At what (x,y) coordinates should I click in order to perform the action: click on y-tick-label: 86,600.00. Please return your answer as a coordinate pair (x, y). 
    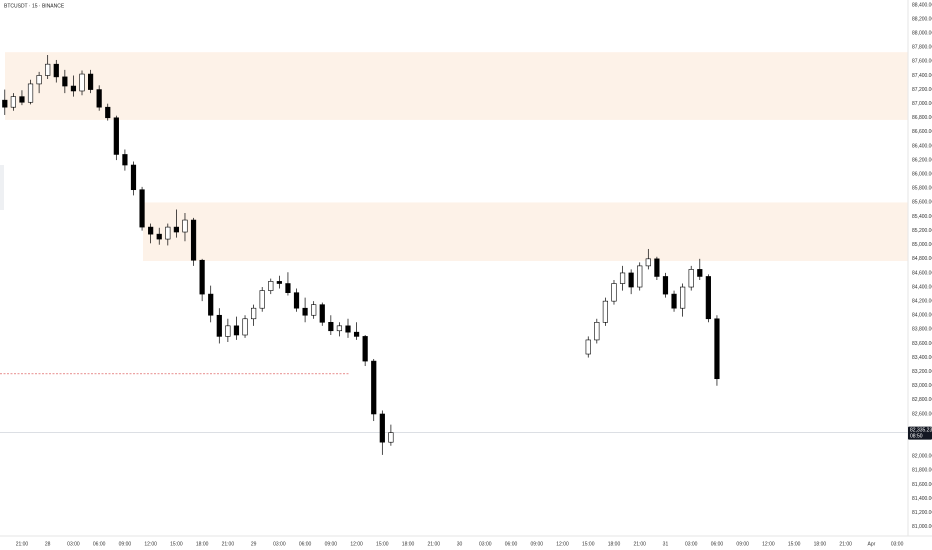
    Looking at the image, I should click on (922, 132).